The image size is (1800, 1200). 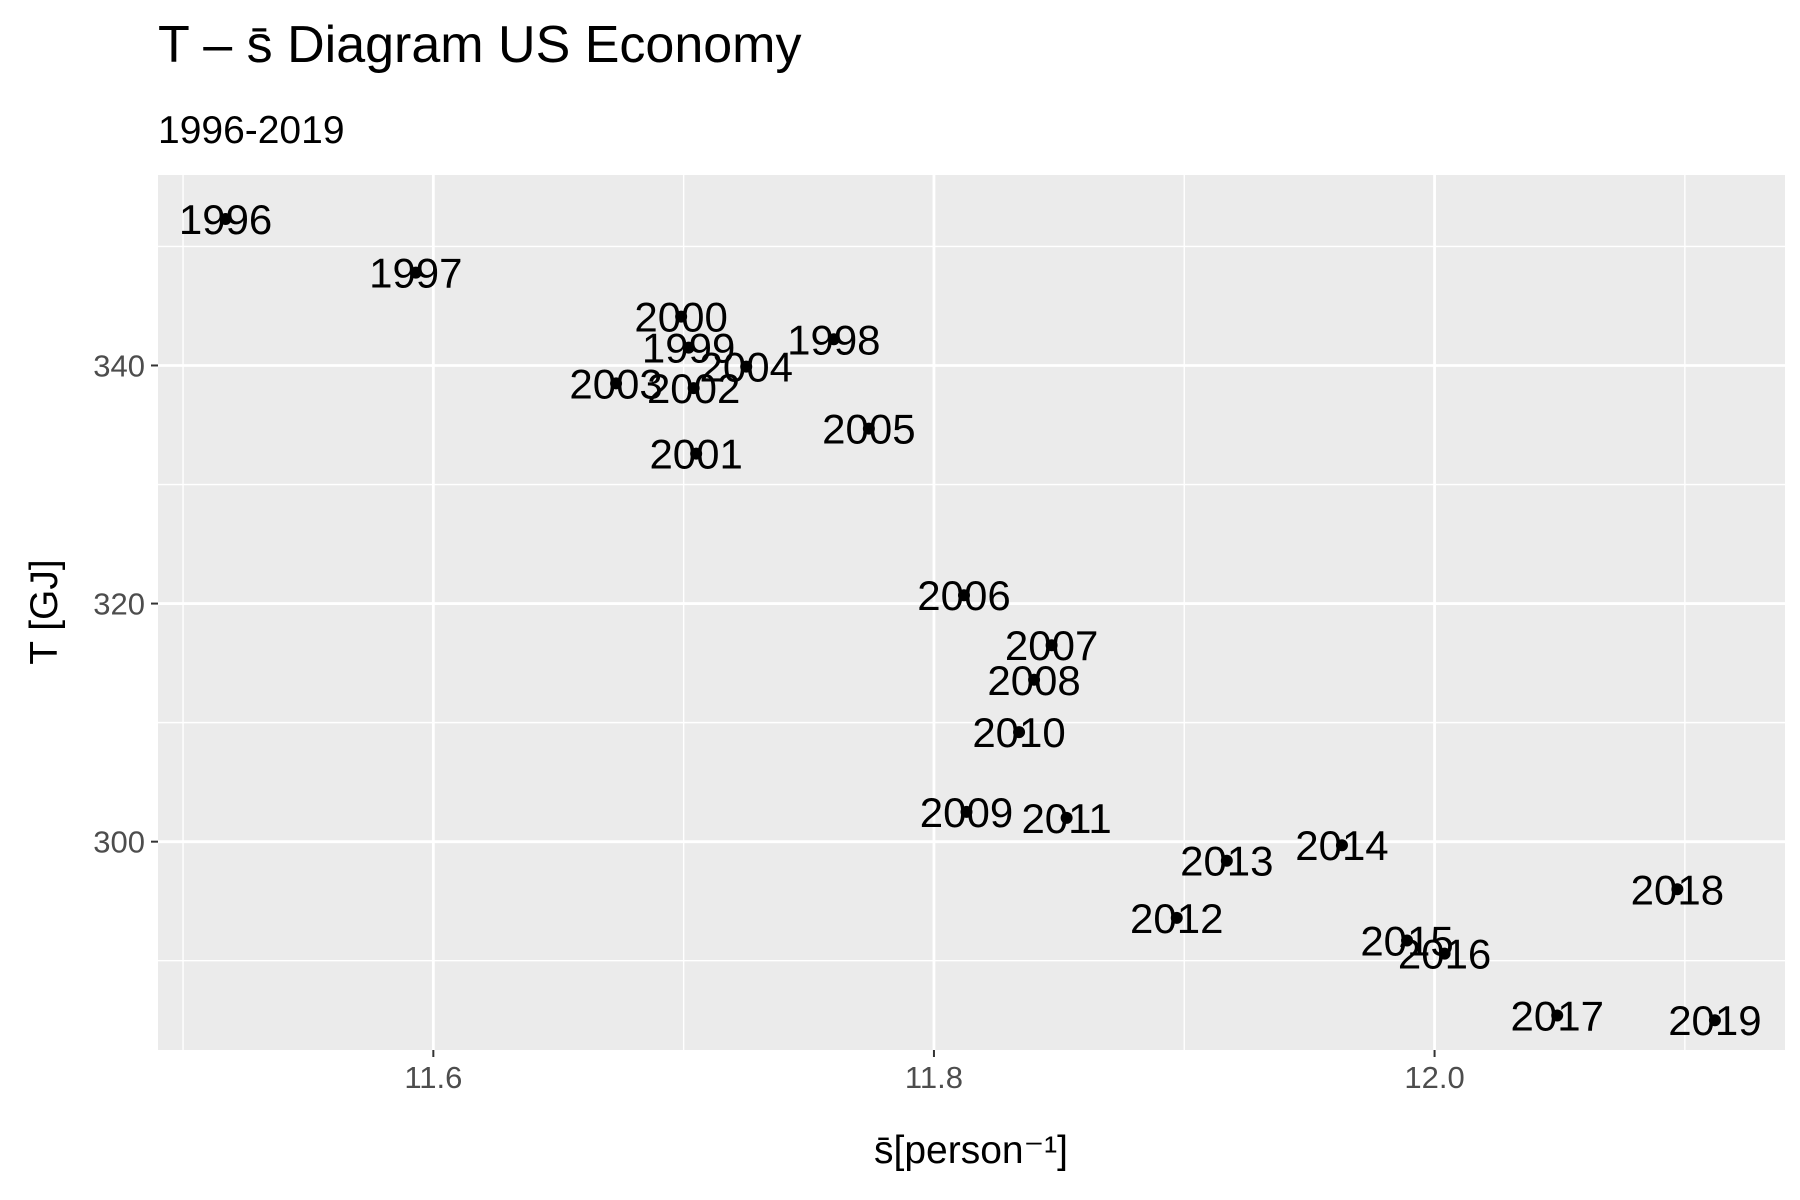 I want to click on data-point-label: 1997, so click(x=415, y=273).